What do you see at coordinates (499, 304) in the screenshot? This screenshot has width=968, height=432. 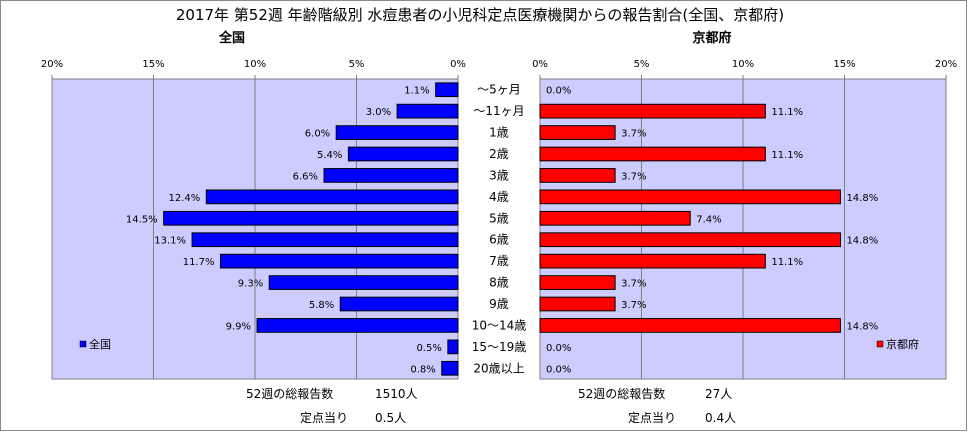 I see `age-category-label: 9歳` at bounding box center [499, 304].